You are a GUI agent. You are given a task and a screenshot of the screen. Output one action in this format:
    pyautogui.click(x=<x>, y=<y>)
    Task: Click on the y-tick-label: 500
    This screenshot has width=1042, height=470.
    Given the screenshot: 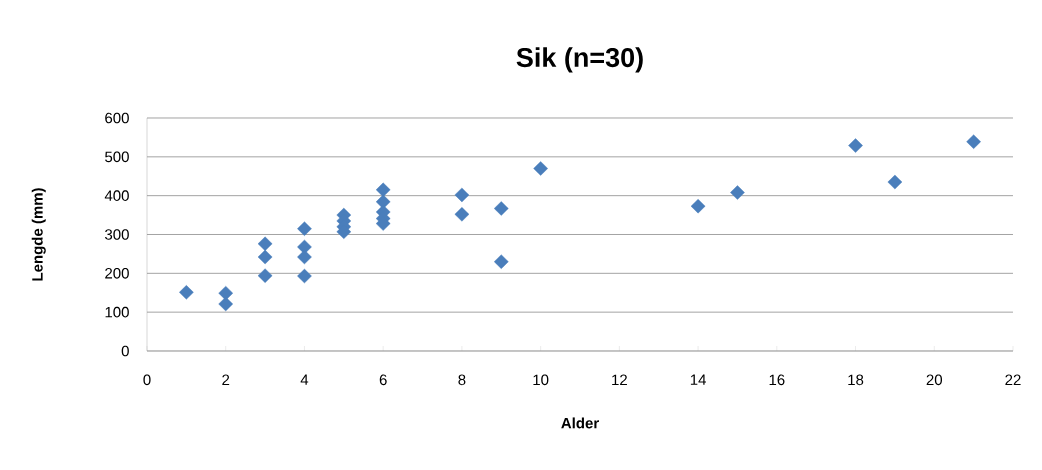 What is the action you would take?
    pyautogui.click(x=117, y=157)
    